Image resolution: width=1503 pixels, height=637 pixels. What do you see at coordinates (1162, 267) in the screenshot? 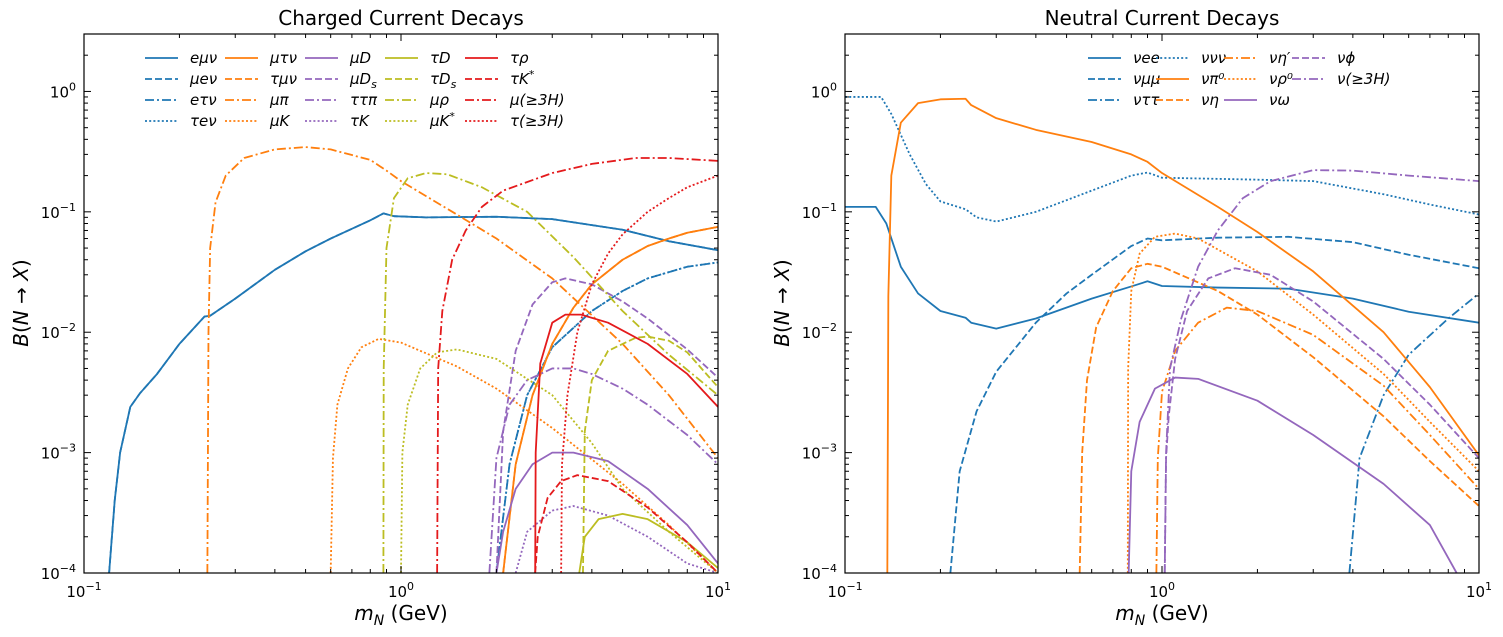
I see `series-line-ee` at bounding box center [1162, 267].